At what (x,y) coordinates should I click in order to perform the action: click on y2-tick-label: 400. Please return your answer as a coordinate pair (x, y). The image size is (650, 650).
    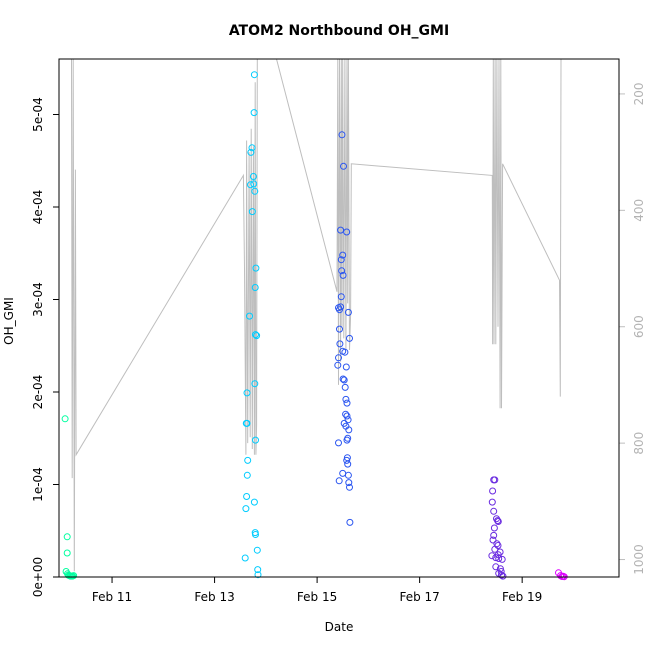
    Looking at the image, I should click on (639, 210).